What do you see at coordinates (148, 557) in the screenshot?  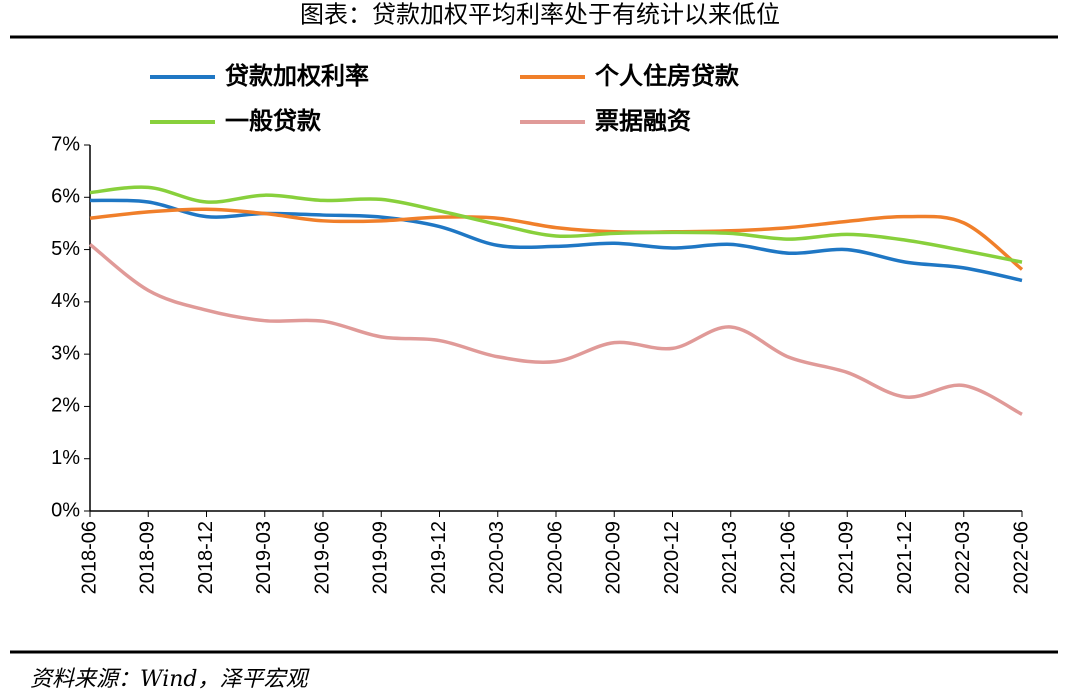 I see `x-tick-label: 2018-09` at bounding box center [148, 557].